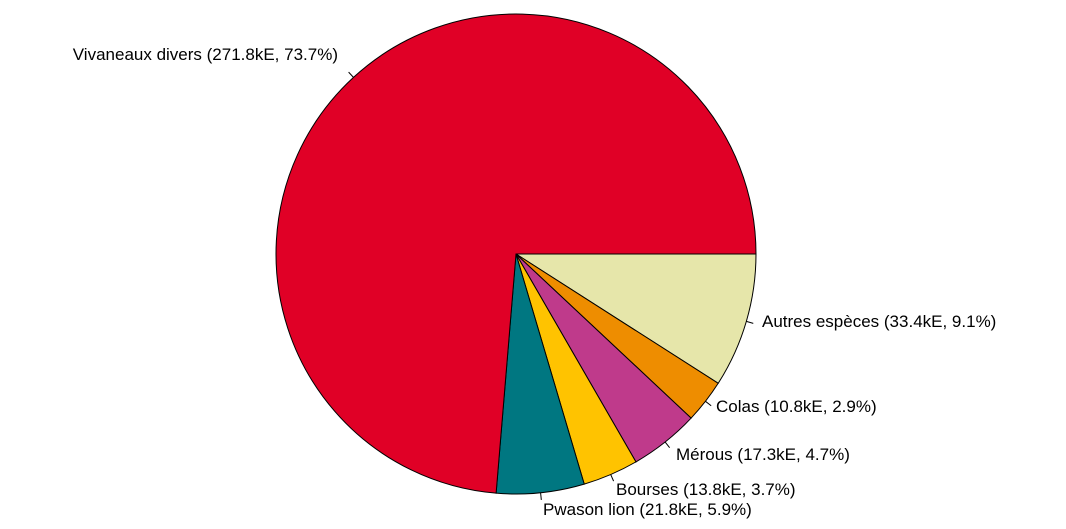  What do you see at coordinates (635, 318) in the screenshot?
I see `pie-slice` at bounding box center [635, 318].